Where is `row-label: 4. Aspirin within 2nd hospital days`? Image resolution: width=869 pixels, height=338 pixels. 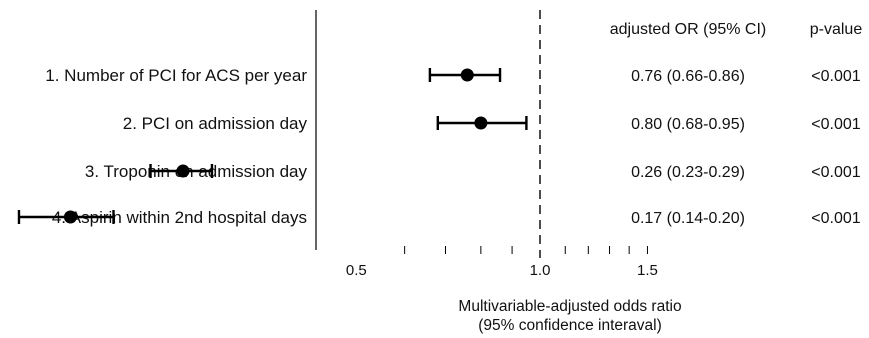 row-label: 4. Aspirin within 2nd hospital days is located at coordinates (179, 217).